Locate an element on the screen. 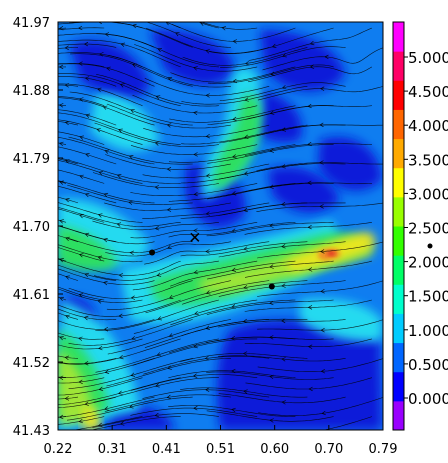  x-tick-label: 0.22 is located at coordinates (58, 449).